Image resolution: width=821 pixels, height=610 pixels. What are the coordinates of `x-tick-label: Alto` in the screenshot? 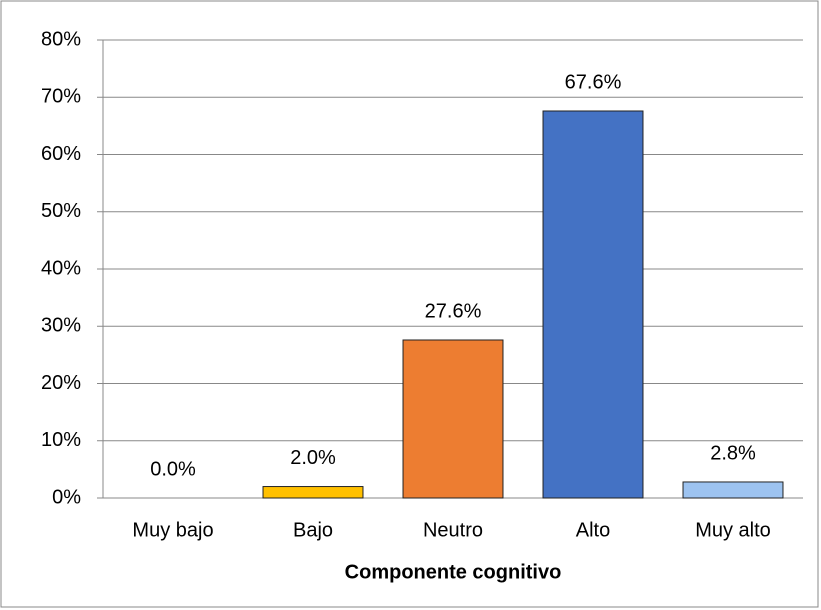 It's located at (593, 530).